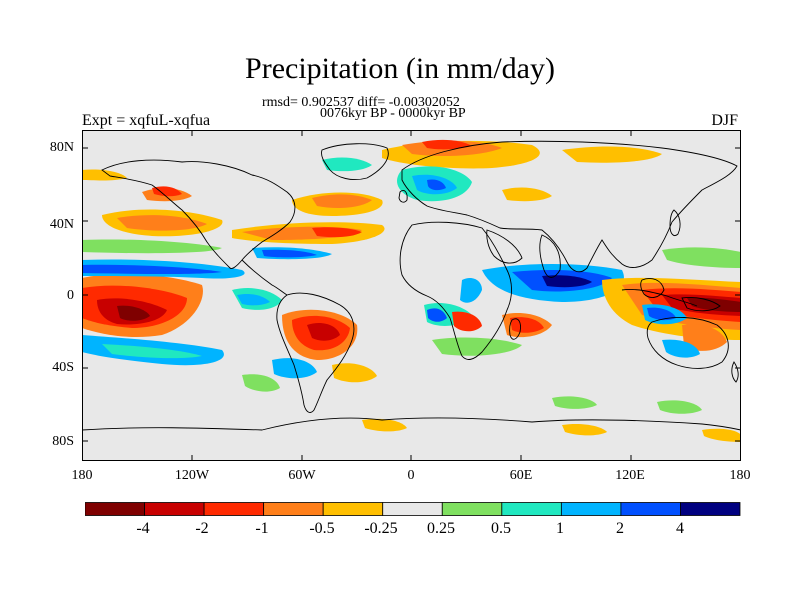 Image resolution: width=800 pixels, height=600 pixels. I want to click on y-tick-40s: 40S, so click(63, 367).